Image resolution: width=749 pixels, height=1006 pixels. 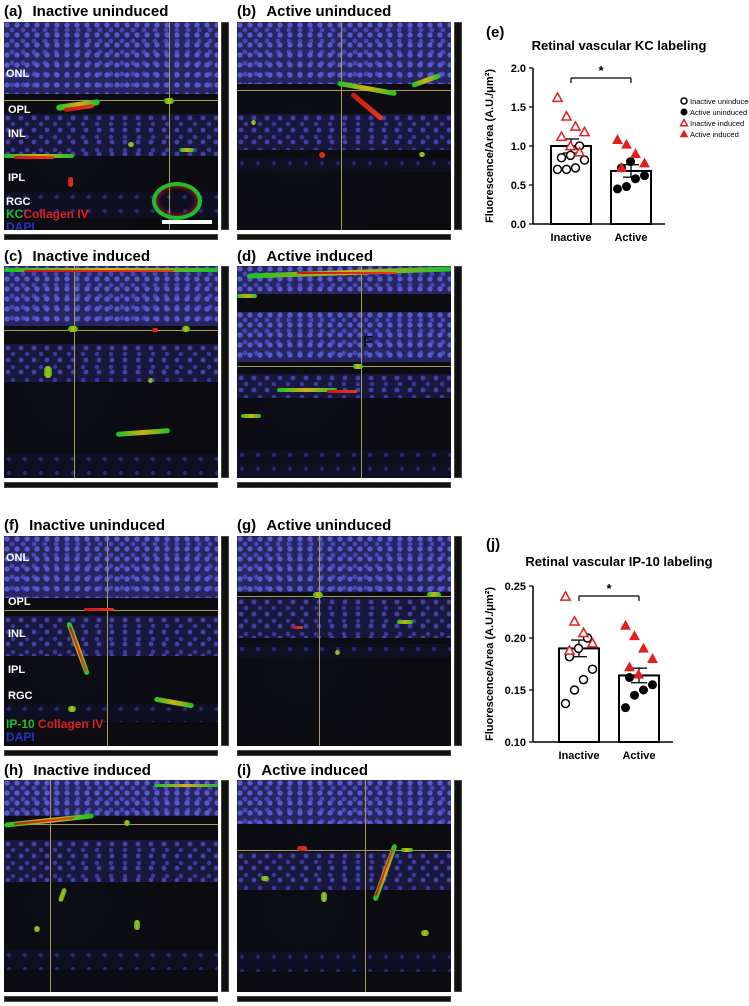 I want to click on chart-j-title: Retinal vascular IP-10 labeling, so click(x=618, y=561).